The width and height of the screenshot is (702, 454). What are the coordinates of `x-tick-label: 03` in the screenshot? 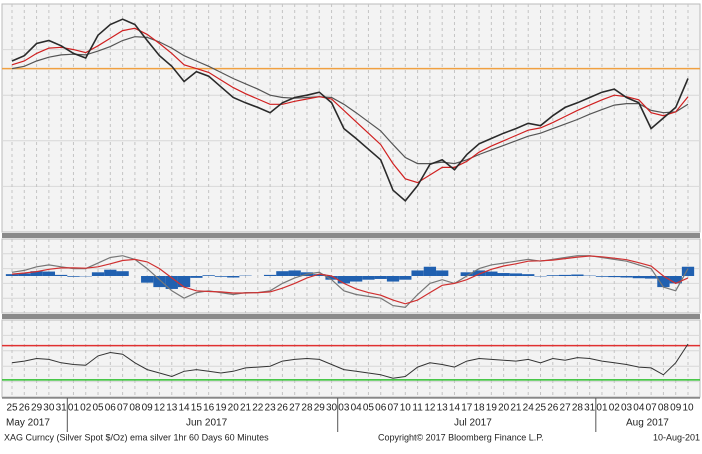 It's located at (344, 408).